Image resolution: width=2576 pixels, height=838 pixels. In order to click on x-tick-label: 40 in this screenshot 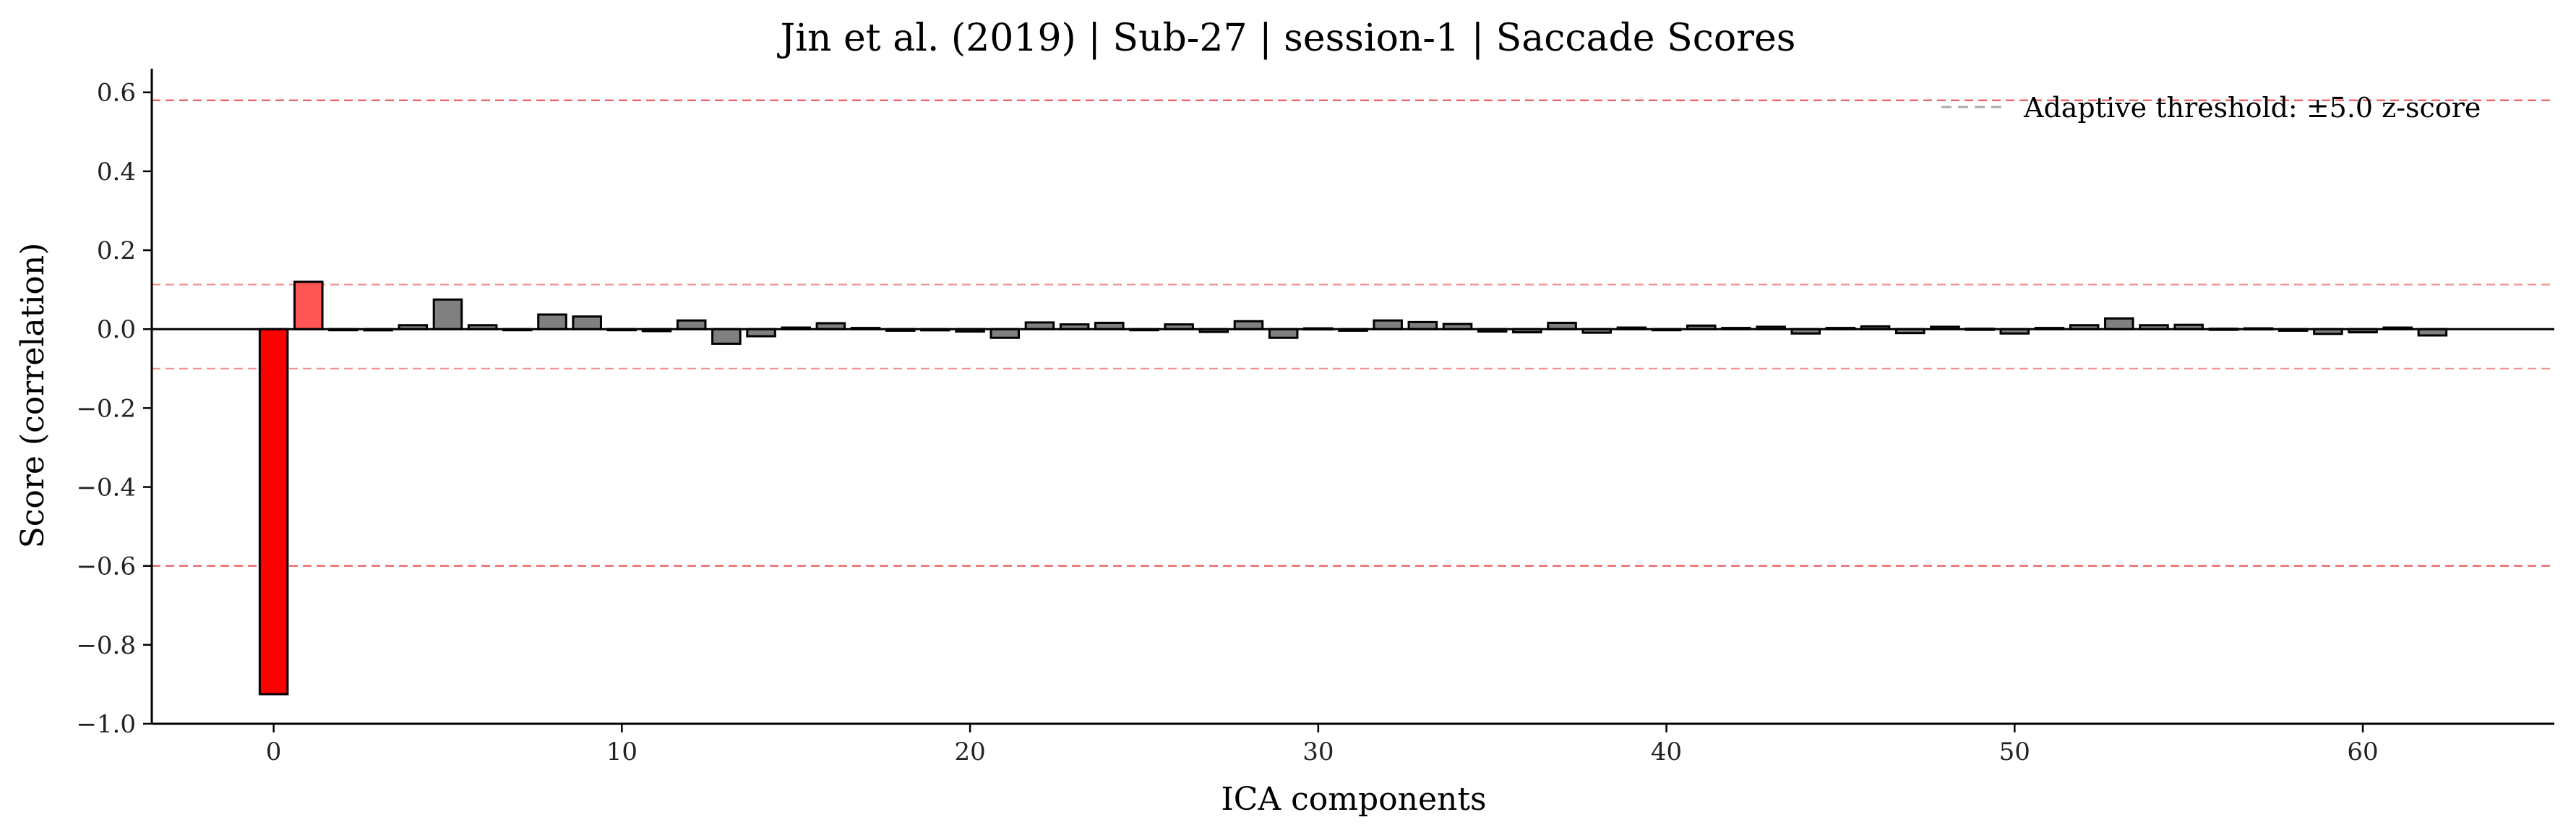, I will do `click(1667, 751)`.